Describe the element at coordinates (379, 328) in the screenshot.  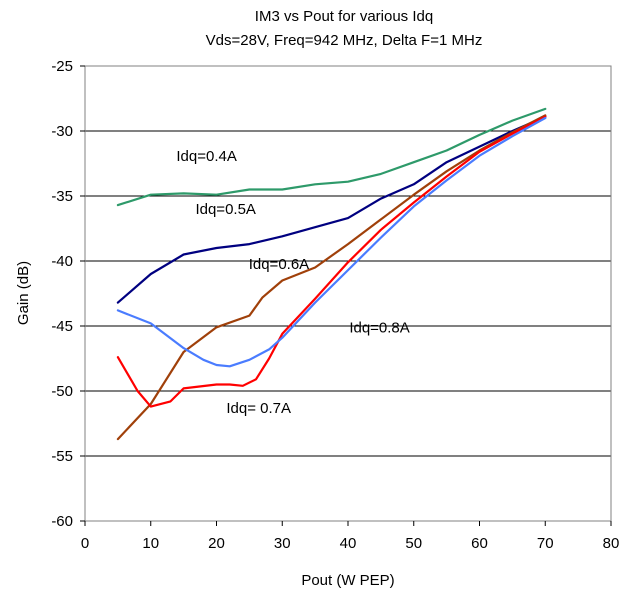
I see `series-annotation-5: Idq=0.8A` at that location.